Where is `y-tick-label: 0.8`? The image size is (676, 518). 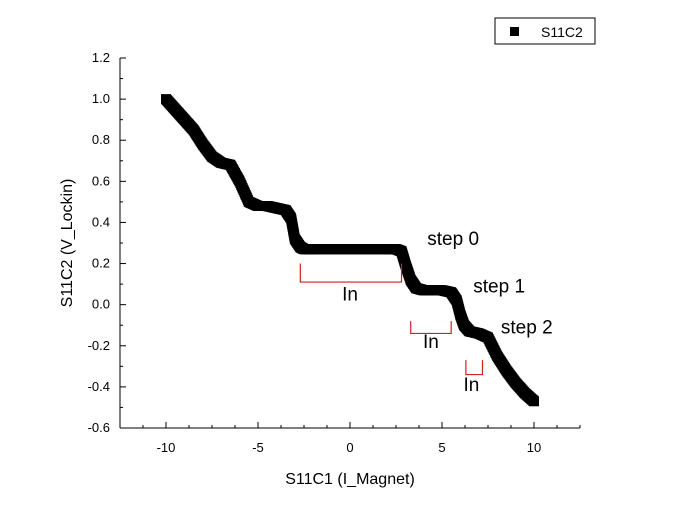
y-tick-label: 0.8 is located at coordinates (101, 139).